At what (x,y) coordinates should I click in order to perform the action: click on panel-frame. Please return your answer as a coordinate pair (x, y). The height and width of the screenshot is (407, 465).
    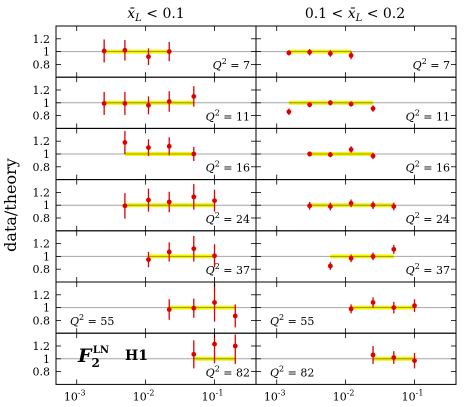
    Looking at the image, I should click on (356, 358).